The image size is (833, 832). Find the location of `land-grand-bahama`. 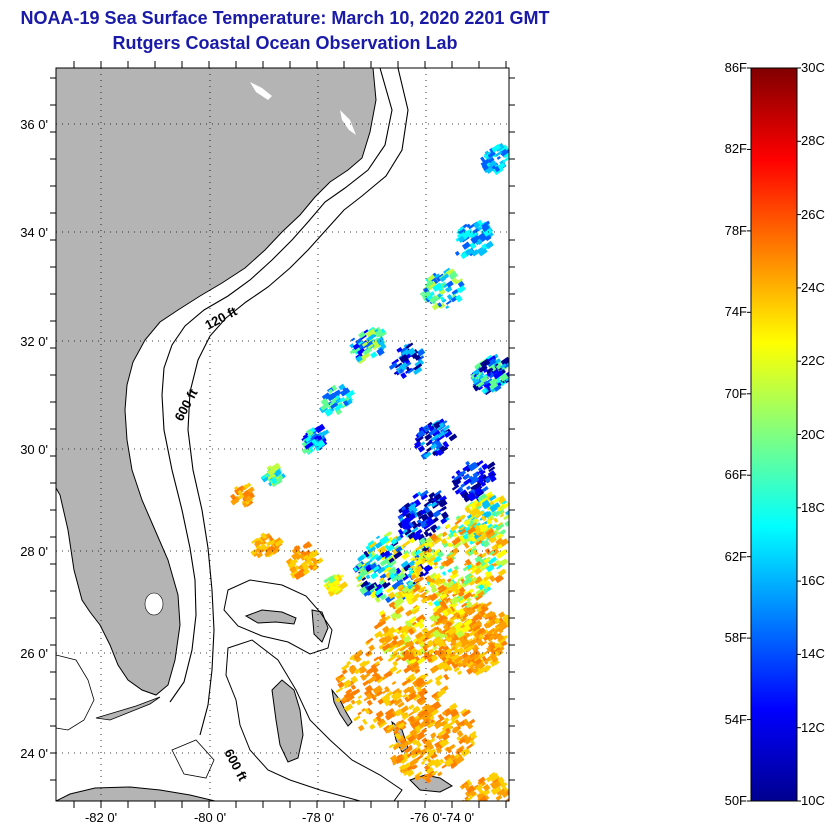

land-grand-bahama is located at coordinates (270, 617).